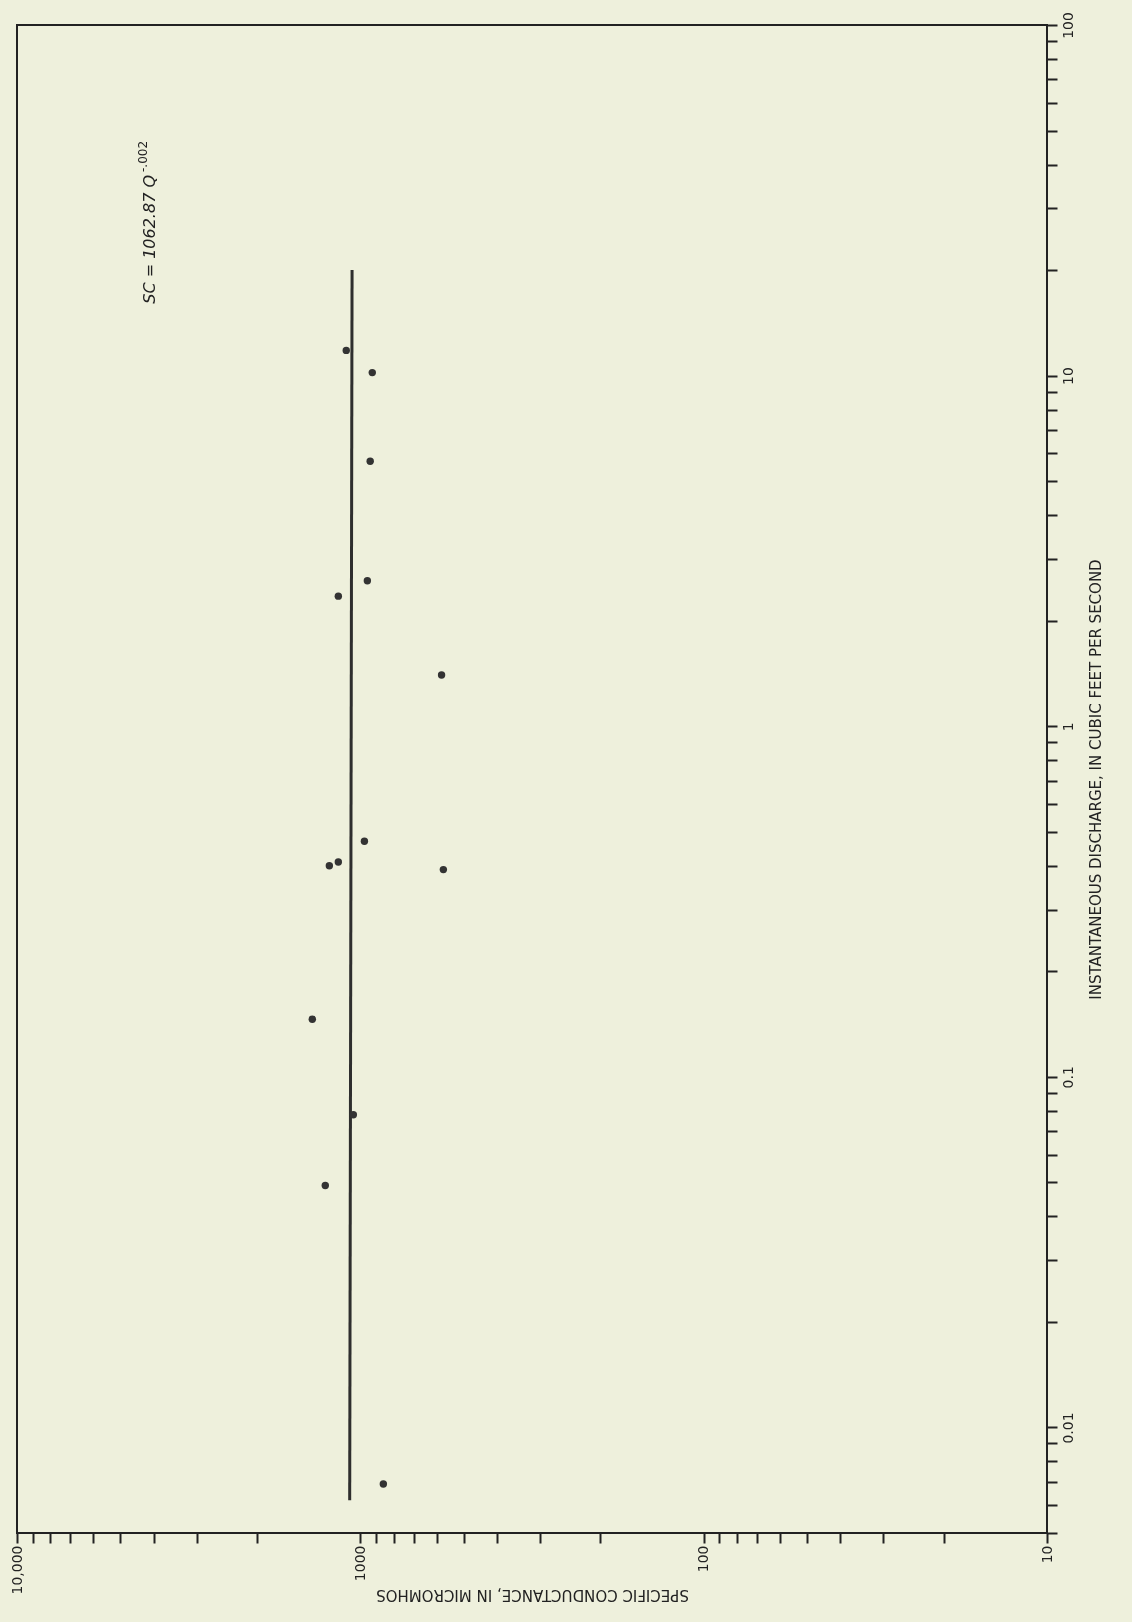 This screenshot has width=1132, height=1622. I want to click on x-tick-label: 10, so click(1046, 1554).